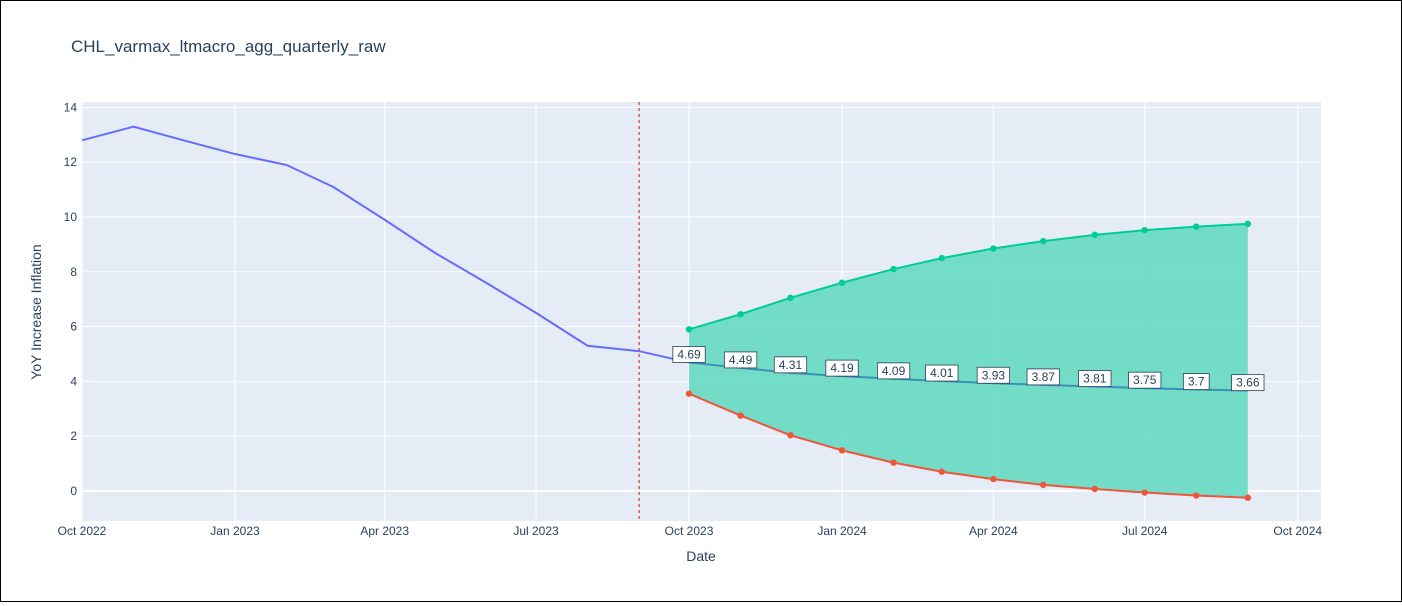  Describe the element at coordinates (82, 531) in the screenshot. I see `x-tick-label: Oct 2022` at that location.